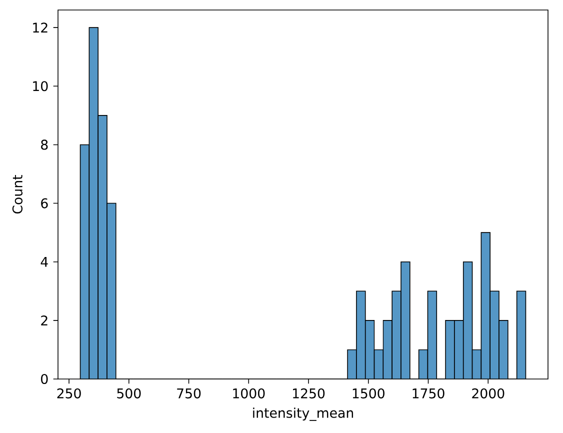 Image resolution: width=563 pixels, height=433 pixels. I want to click on x-tick-label: 2000, so click(488, 393).